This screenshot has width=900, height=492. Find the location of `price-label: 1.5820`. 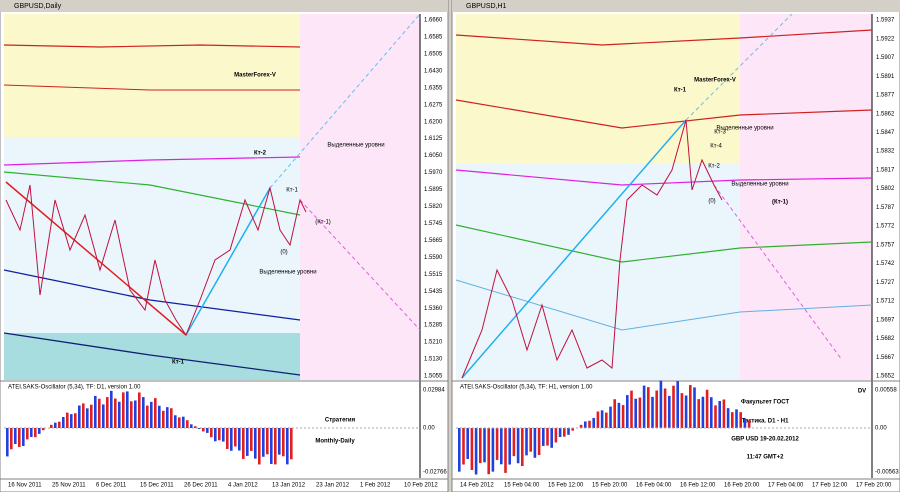

price-label: 1.5820 is located at coordinates (433, 207).